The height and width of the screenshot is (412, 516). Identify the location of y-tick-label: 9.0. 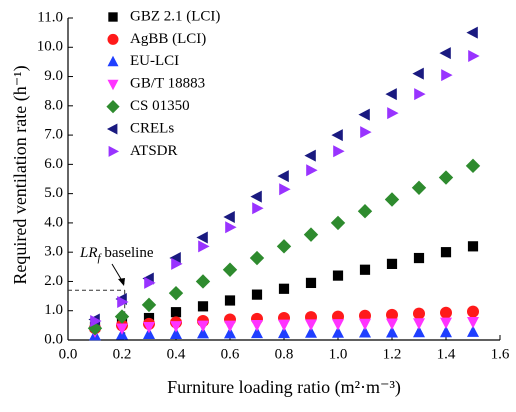
(53, 76).